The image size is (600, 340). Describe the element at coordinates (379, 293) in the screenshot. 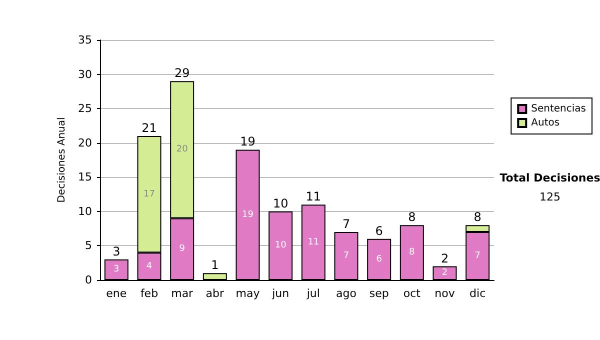

I see `x-tick-label: sep` at that location.